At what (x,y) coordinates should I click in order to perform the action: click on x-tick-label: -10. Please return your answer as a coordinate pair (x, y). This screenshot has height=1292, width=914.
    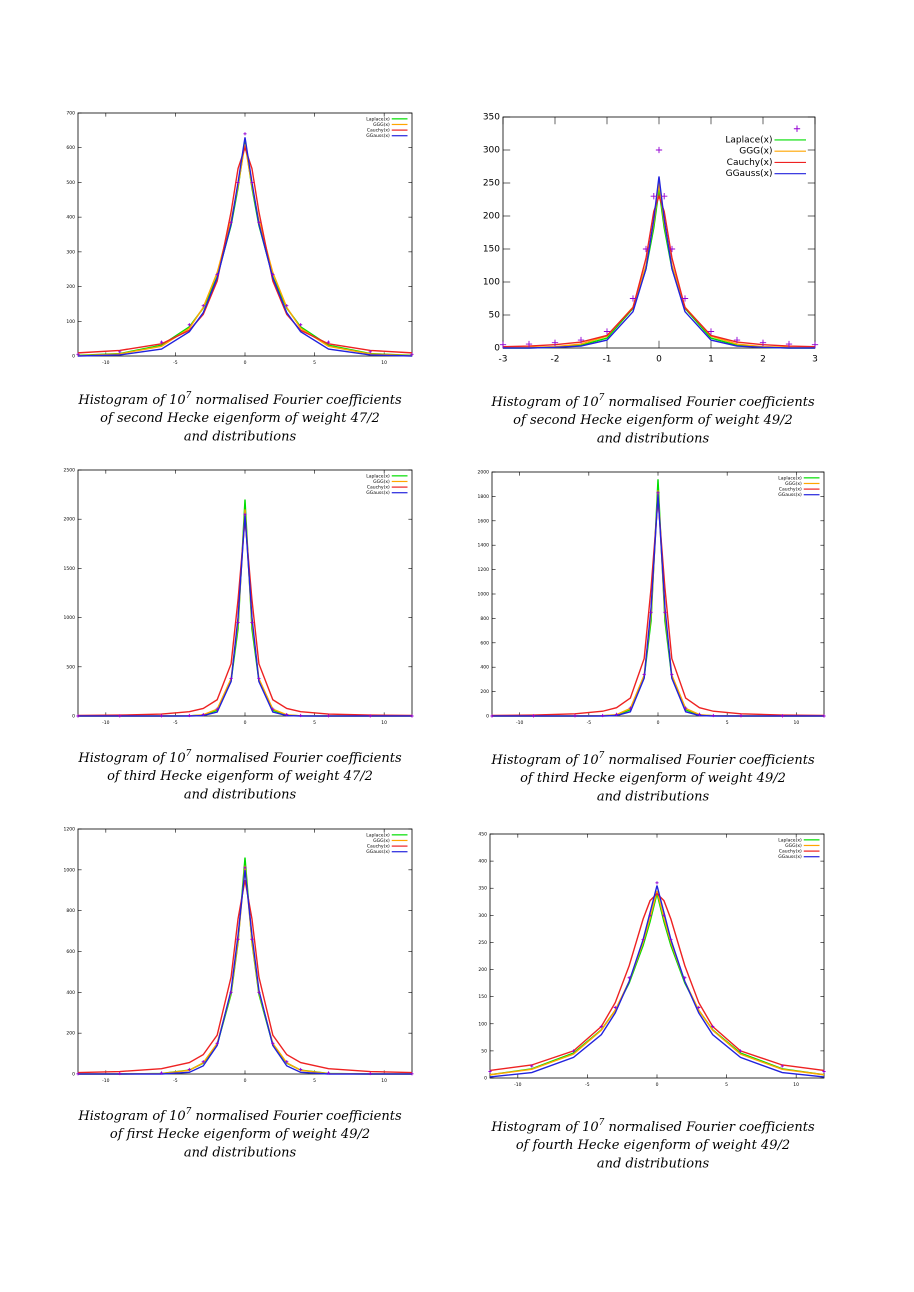
    Looking at the image, I should click on (105, 363).